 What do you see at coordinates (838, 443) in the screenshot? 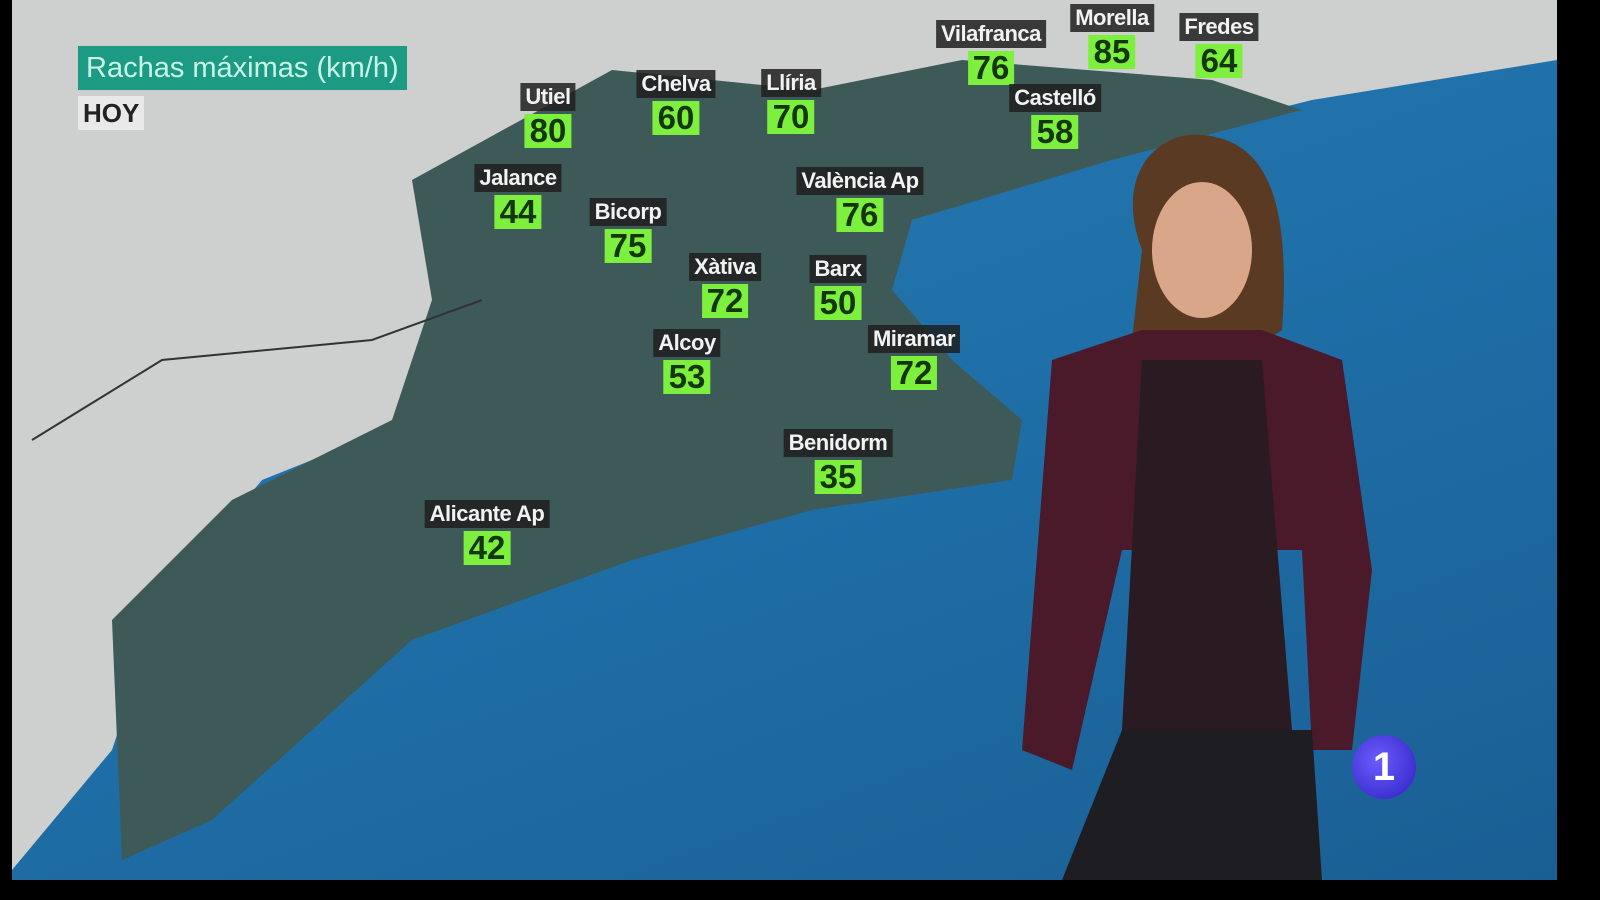
I see `station-name: Benidorm` at bounding box center [838, 443].